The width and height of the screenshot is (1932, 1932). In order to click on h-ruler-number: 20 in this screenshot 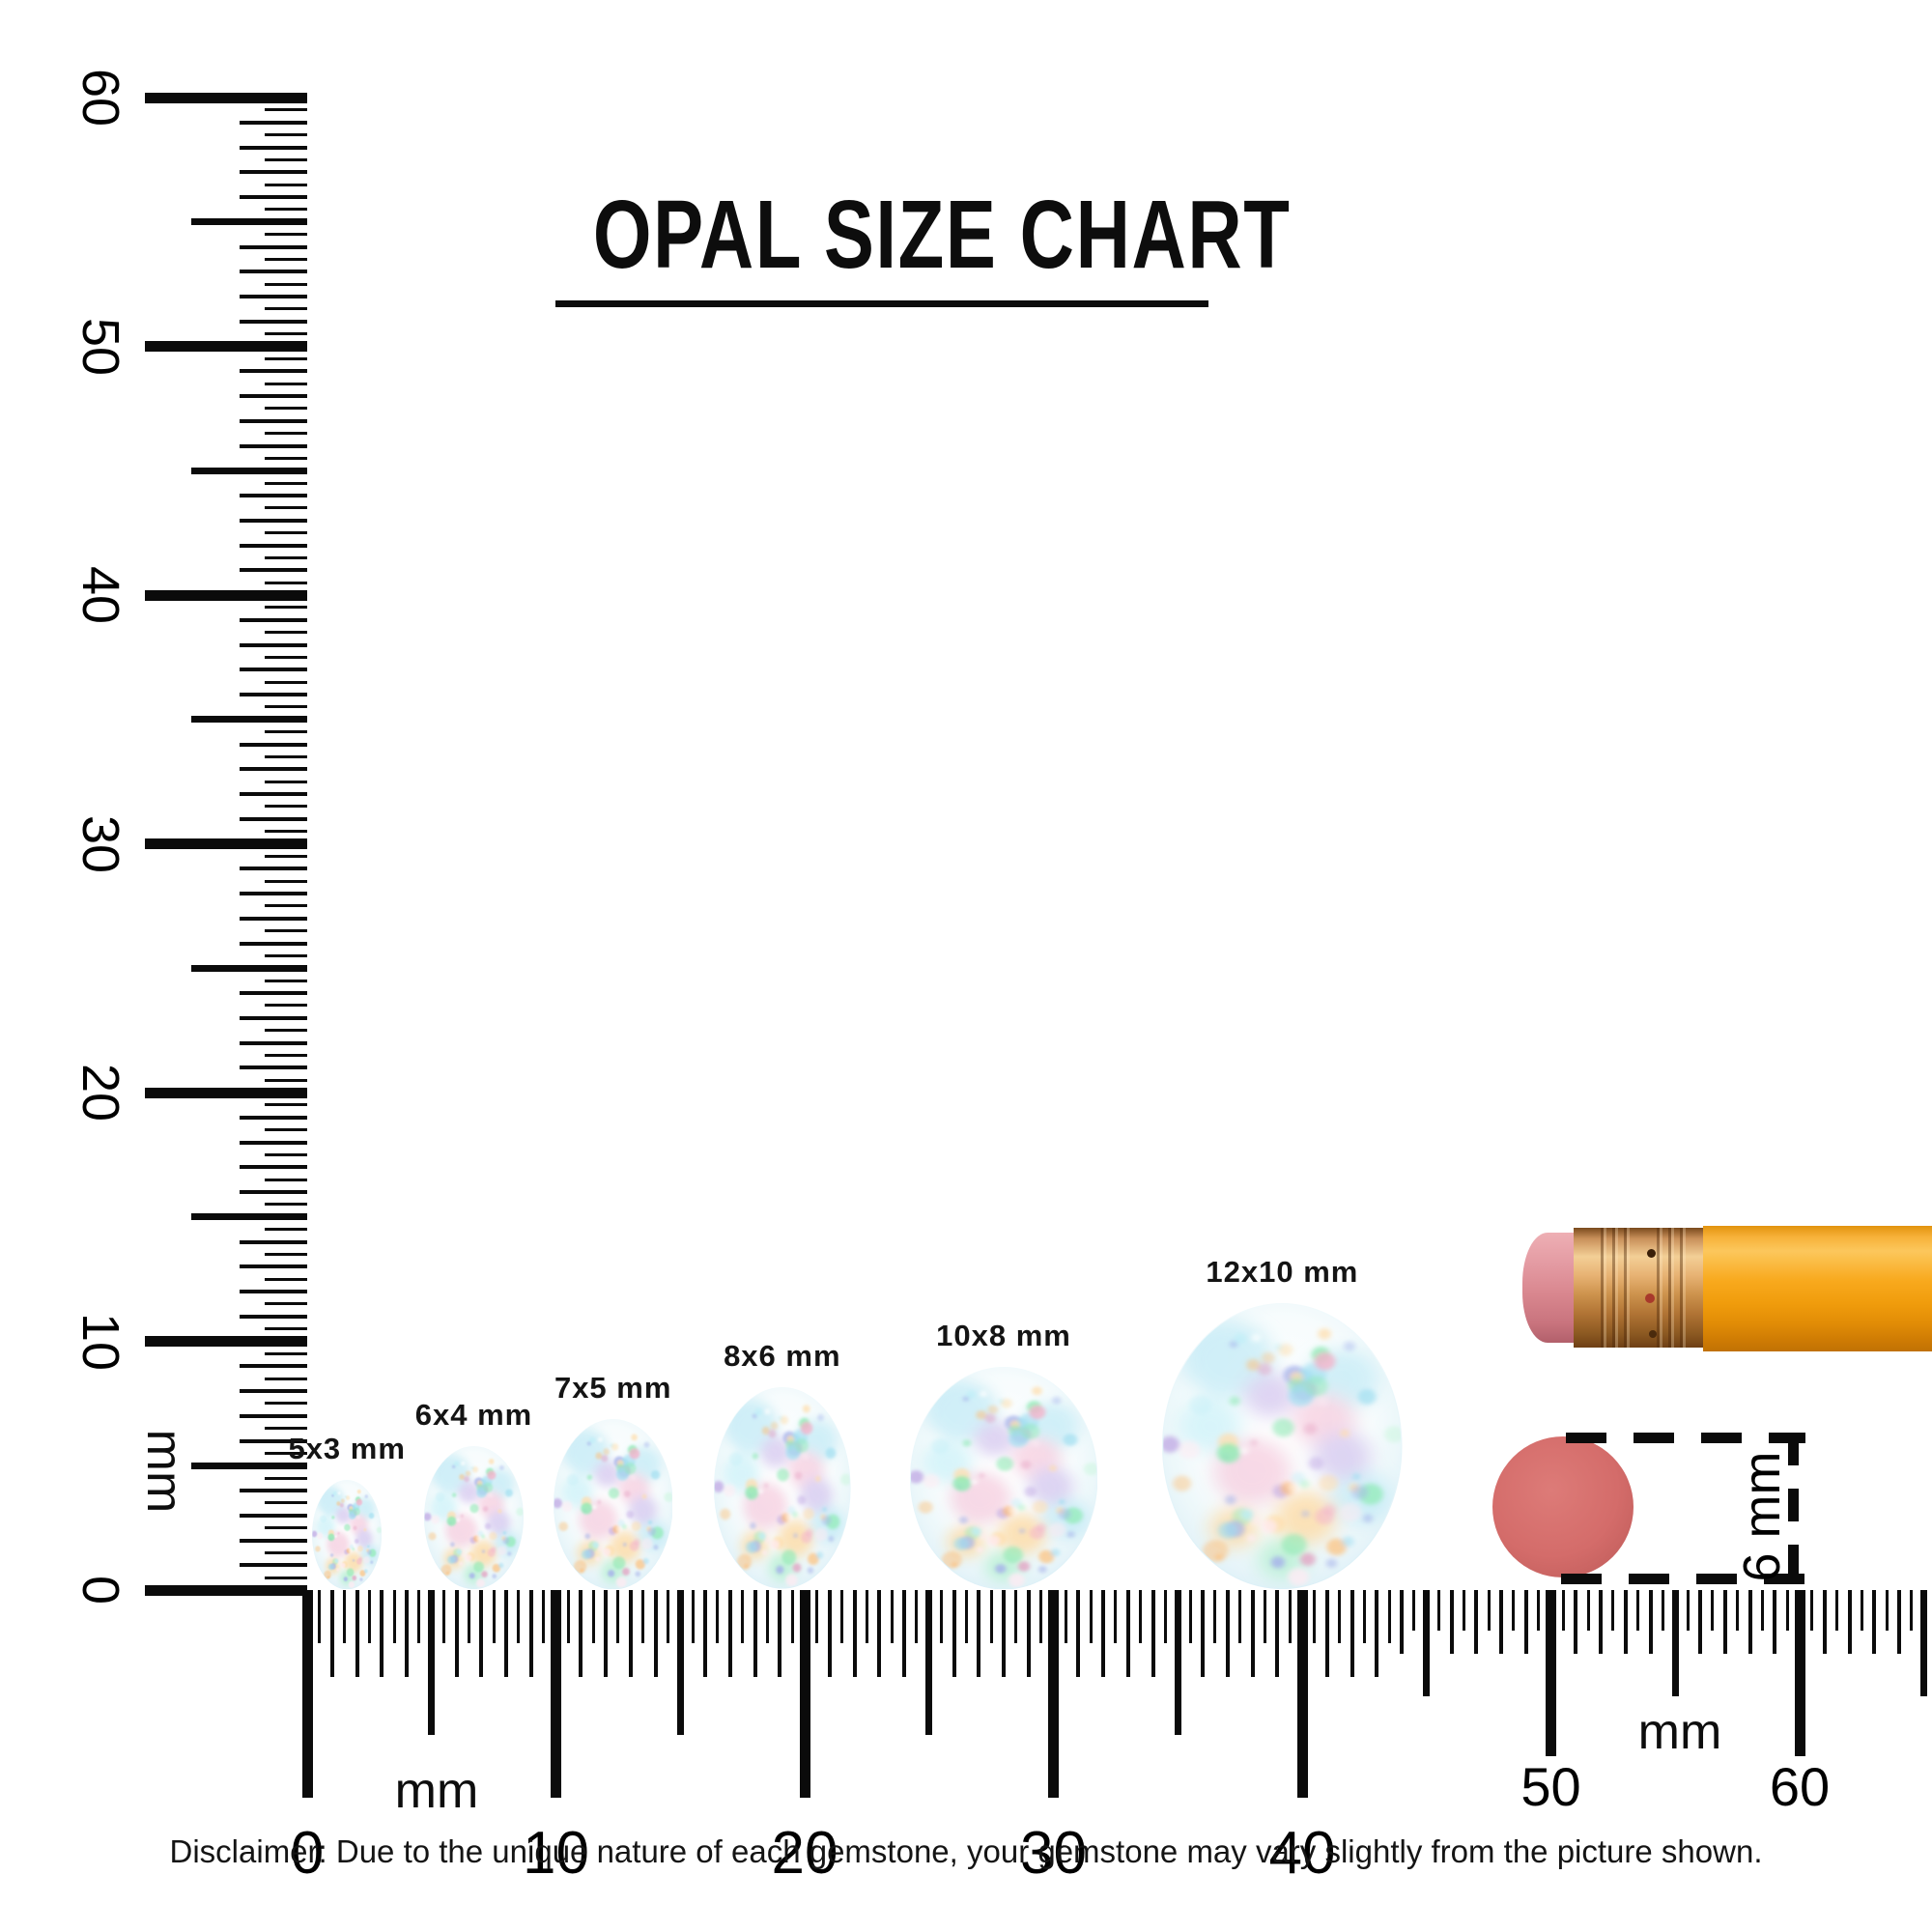, I will do `click(804, 1853)`.